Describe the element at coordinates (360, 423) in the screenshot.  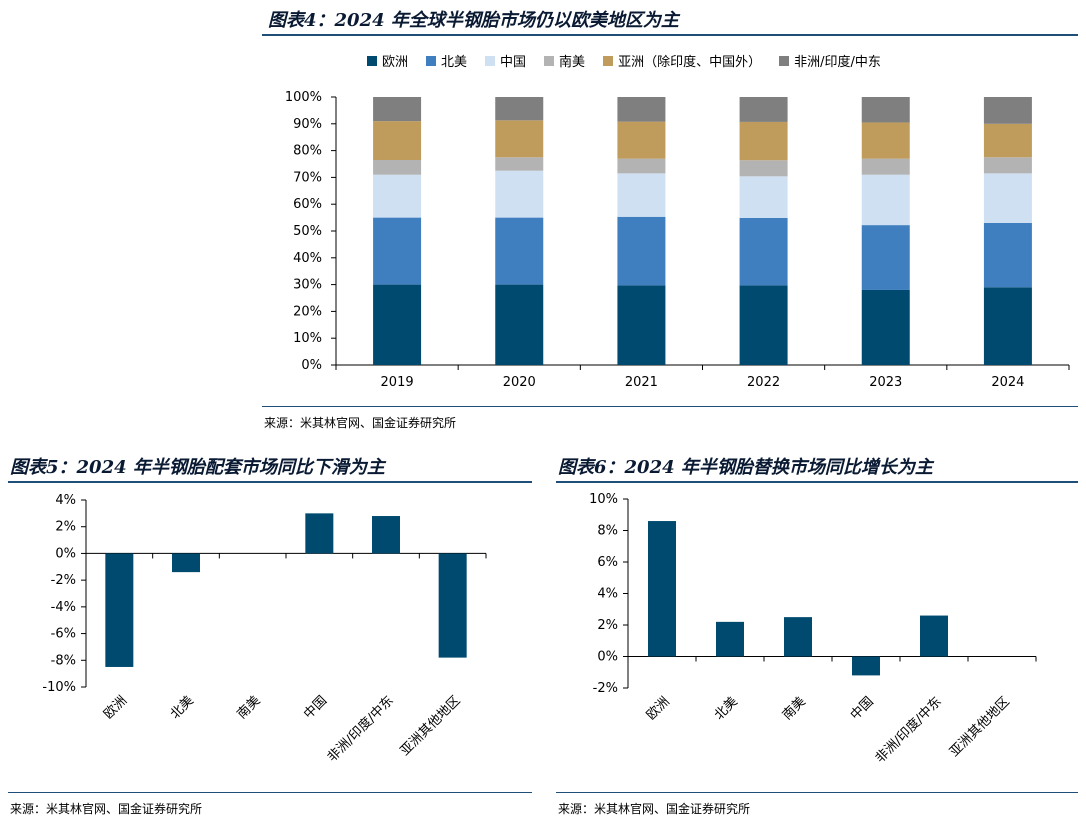
I see `chart4-source: 来源：米其林官网、国金证券研究所` at that location.